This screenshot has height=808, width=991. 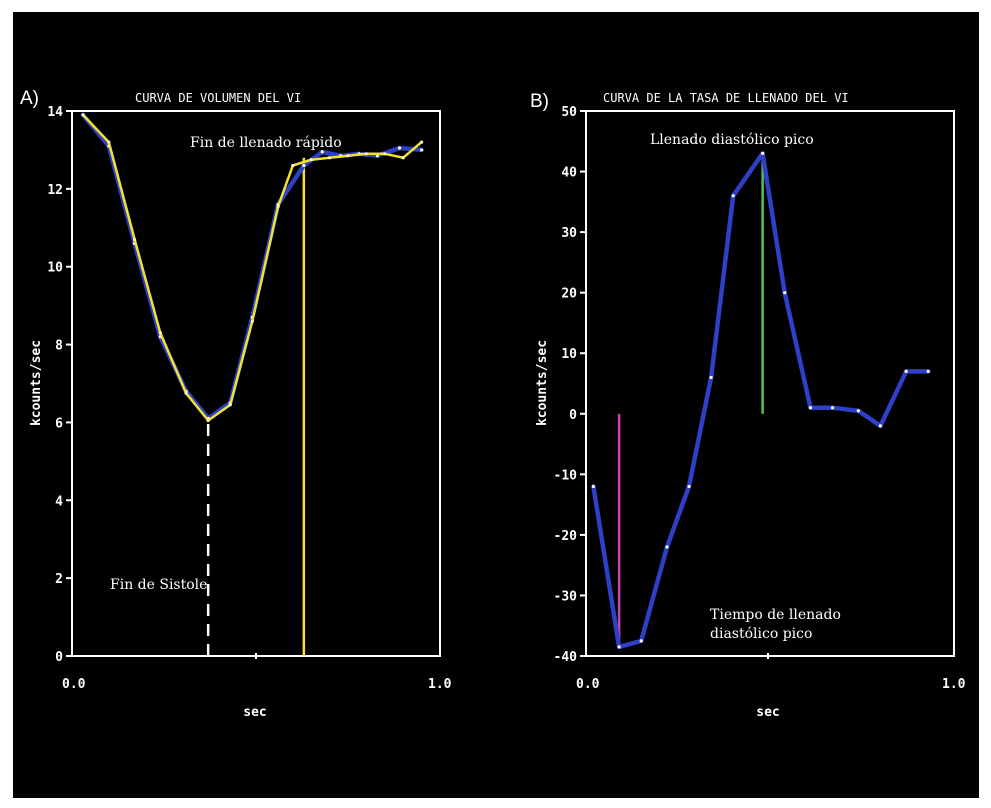 What do you see at coordinates (59, 501) in the screenshot?
I see `panel-a-y-tick-label-2: 4` at bounding box center [59, 501].